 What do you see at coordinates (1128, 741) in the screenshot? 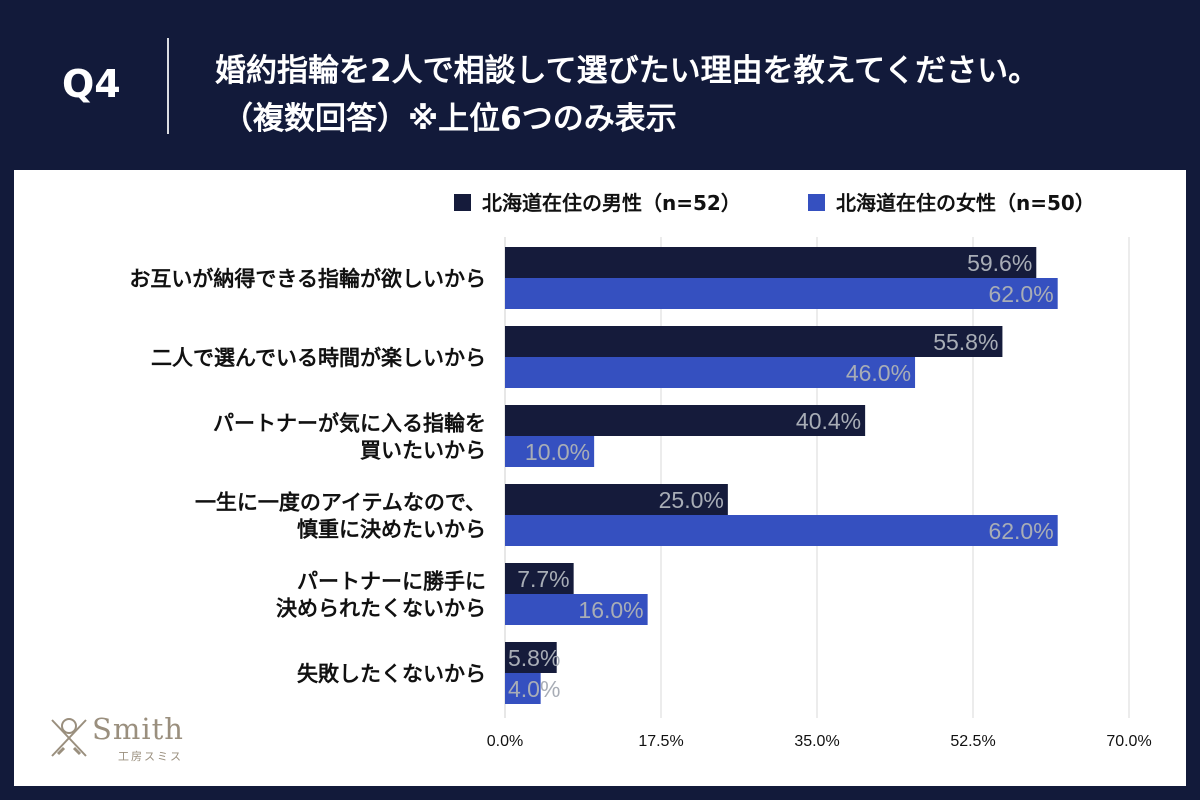
I see `x-tick-label: 70.0%` at bounding box center [1128, 741].